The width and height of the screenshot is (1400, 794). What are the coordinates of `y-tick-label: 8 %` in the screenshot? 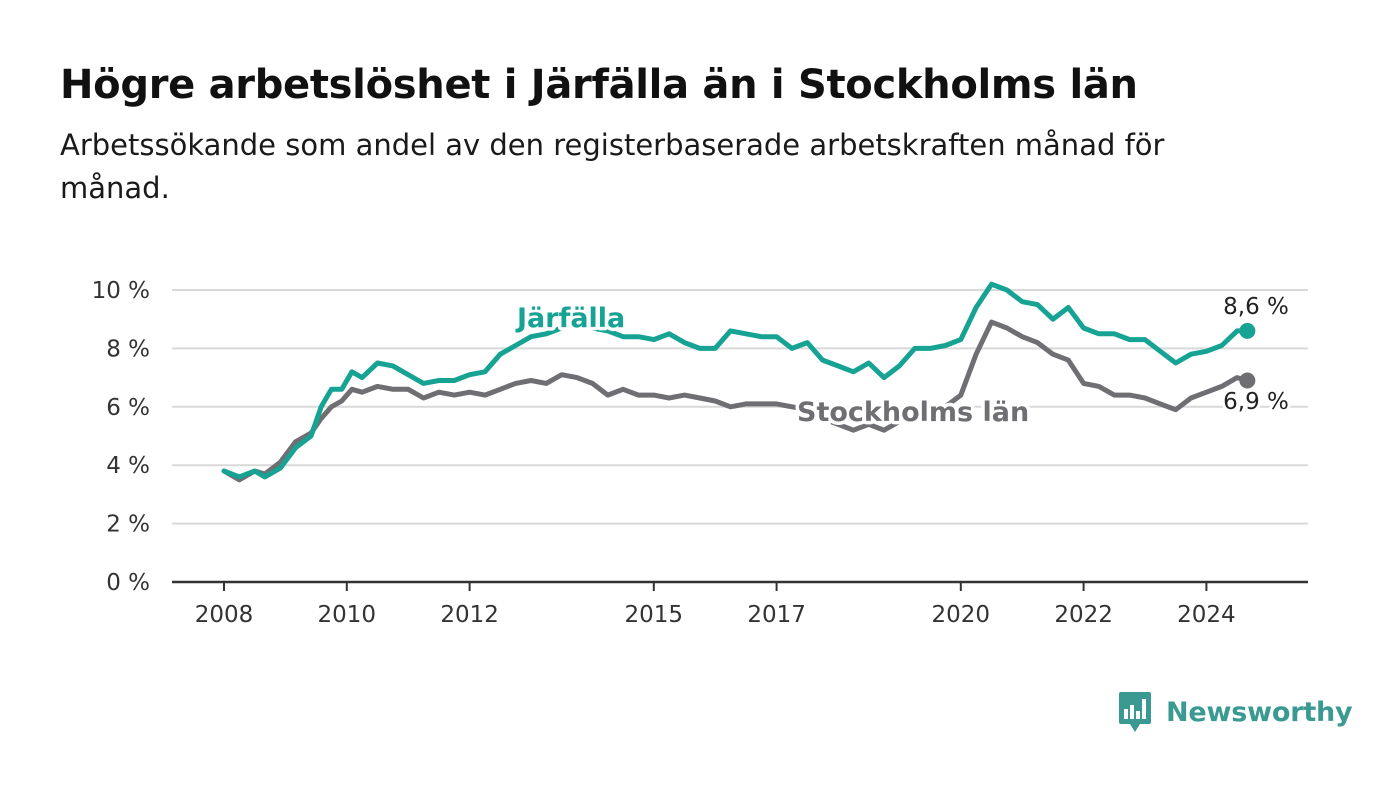 It's located at (128, 349).